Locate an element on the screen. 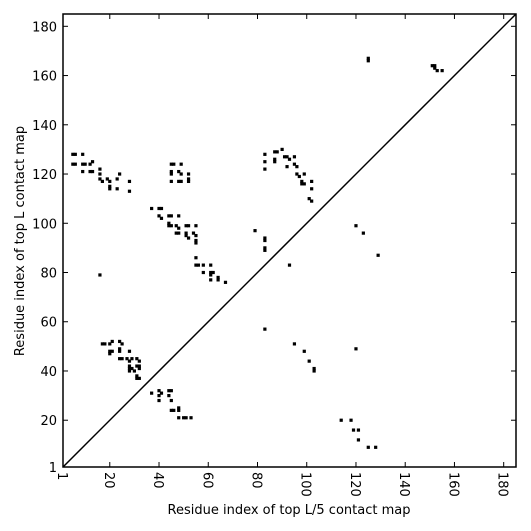  x-tick-label: 180 is located at coordinates (502, 484).